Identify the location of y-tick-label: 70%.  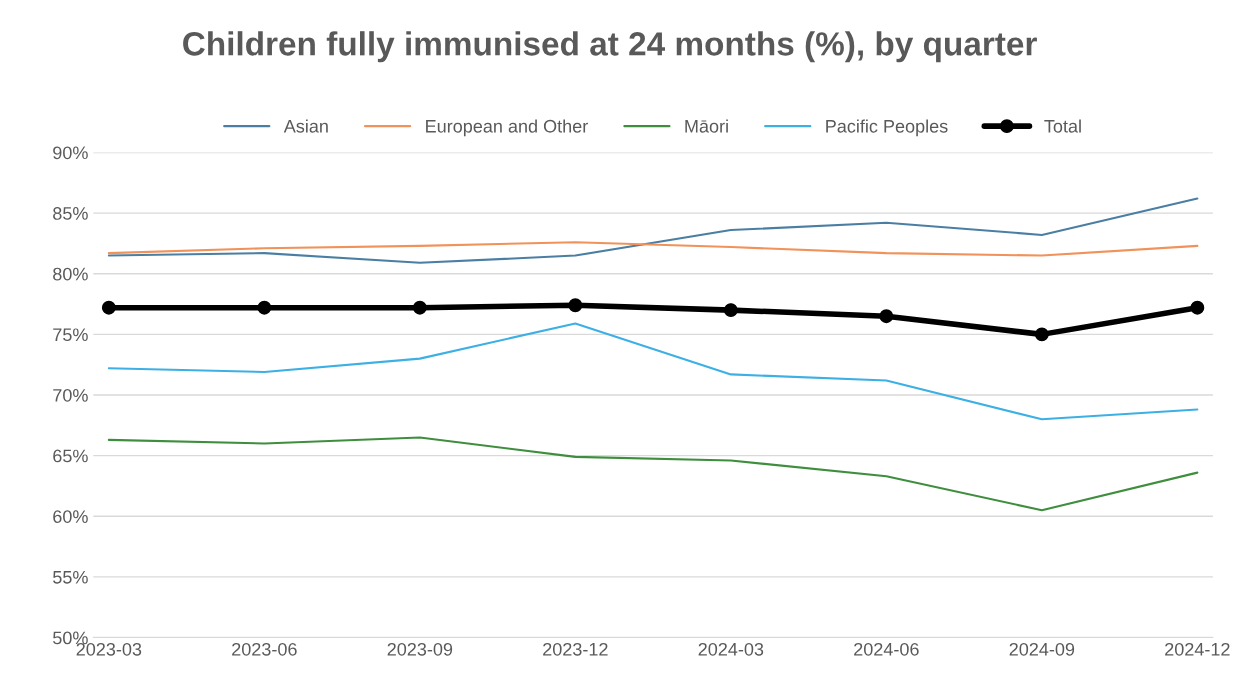
(70, 395).